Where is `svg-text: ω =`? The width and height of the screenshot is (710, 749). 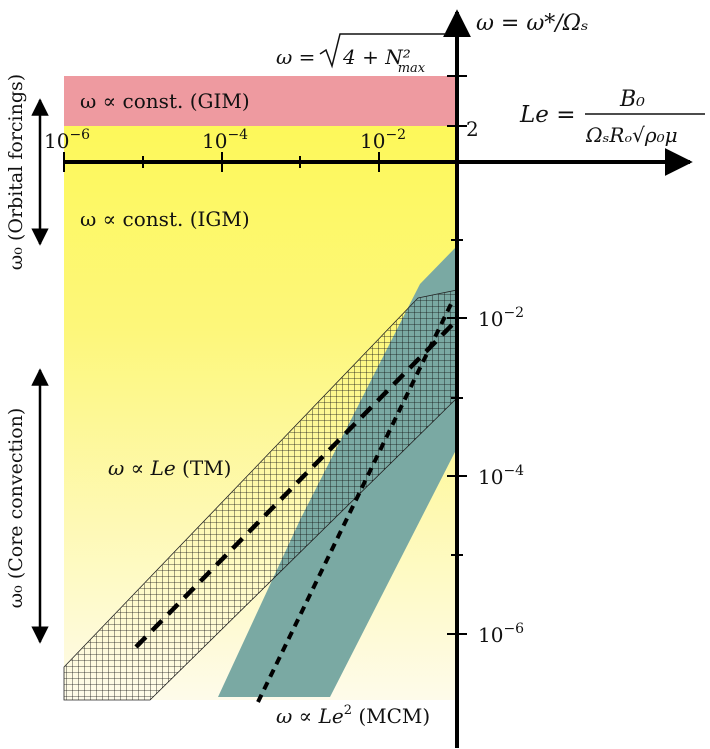 svg-text: ω = is located at coordinates (295, 57).